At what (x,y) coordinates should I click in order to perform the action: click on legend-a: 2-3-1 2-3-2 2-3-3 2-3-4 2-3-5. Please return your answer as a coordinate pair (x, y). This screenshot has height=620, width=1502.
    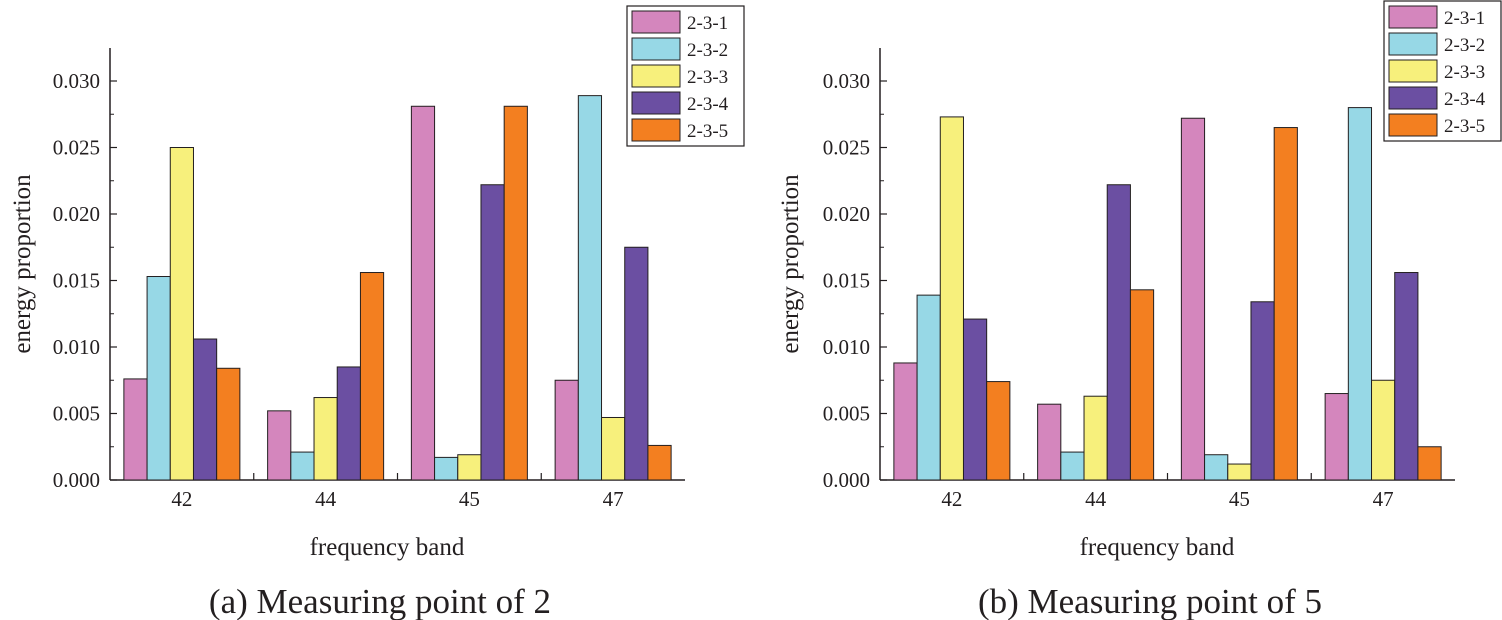
    Looking at the image, I should click on (685, 76).